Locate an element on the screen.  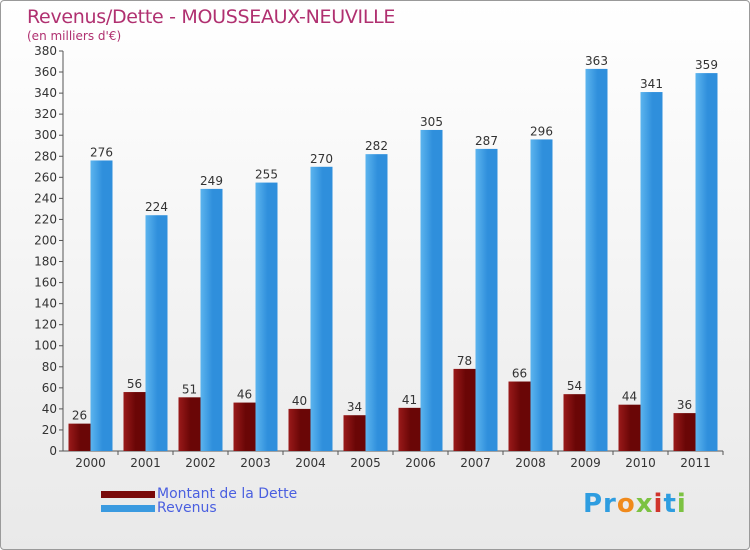
y-tick-label: 140 is located at coordinates (45, 304).